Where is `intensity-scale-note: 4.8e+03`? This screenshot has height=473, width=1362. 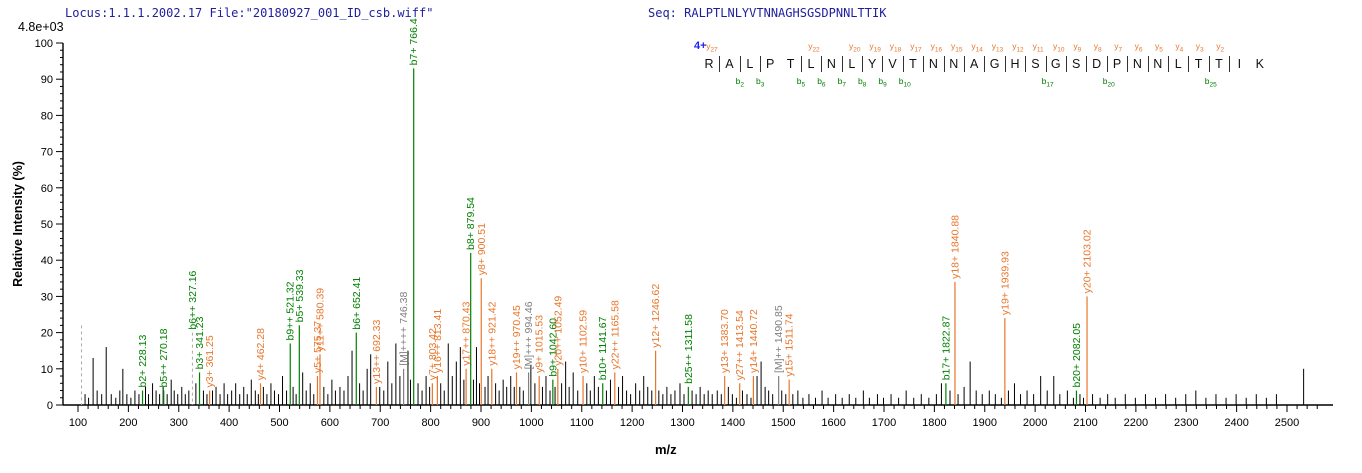 intensity-scale-note: 4.8e+03 is located at coordinates (41, 27).